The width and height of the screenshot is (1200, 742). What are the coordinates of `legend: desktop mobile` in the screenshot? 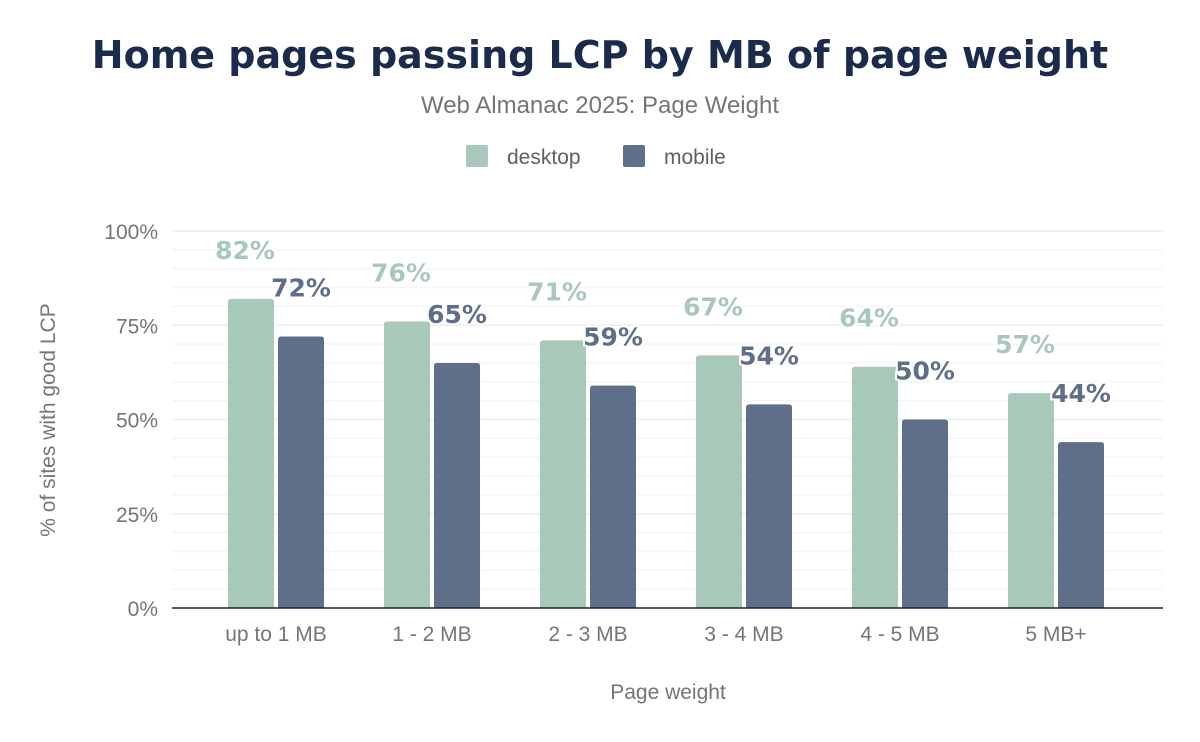 It's located at (596, 157).